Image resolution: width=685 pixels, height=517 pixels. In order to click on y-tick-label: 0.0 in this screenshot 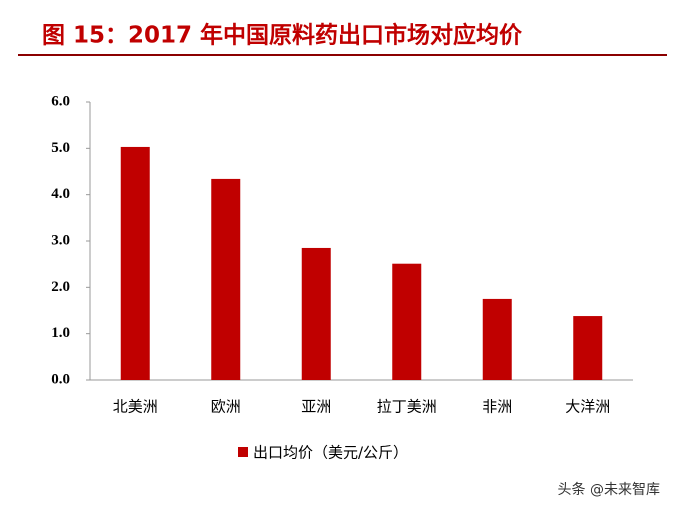, I will do `click(60, 379)`.